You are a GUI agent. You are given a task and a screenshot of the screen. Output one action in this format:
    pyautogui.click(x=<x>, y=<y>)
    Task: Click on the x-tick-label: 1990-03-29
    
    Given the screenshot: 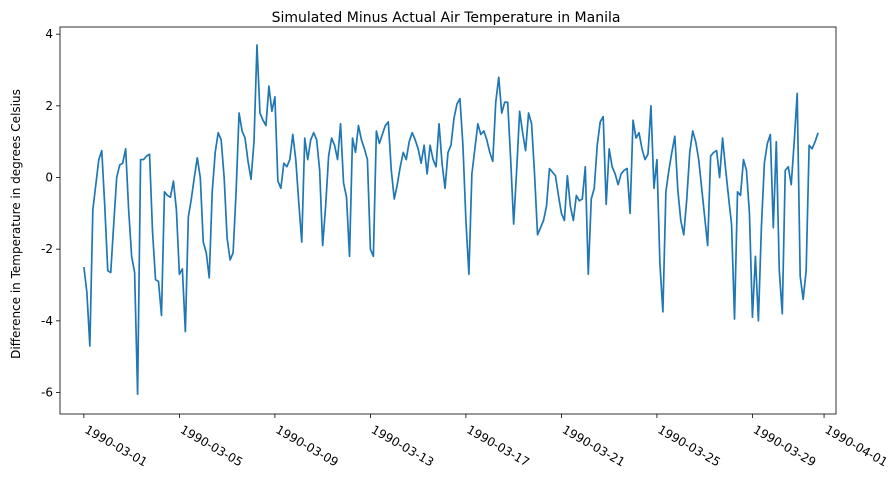 What is the action you would take?
    pyautogui.click(x=784, y=445)
    